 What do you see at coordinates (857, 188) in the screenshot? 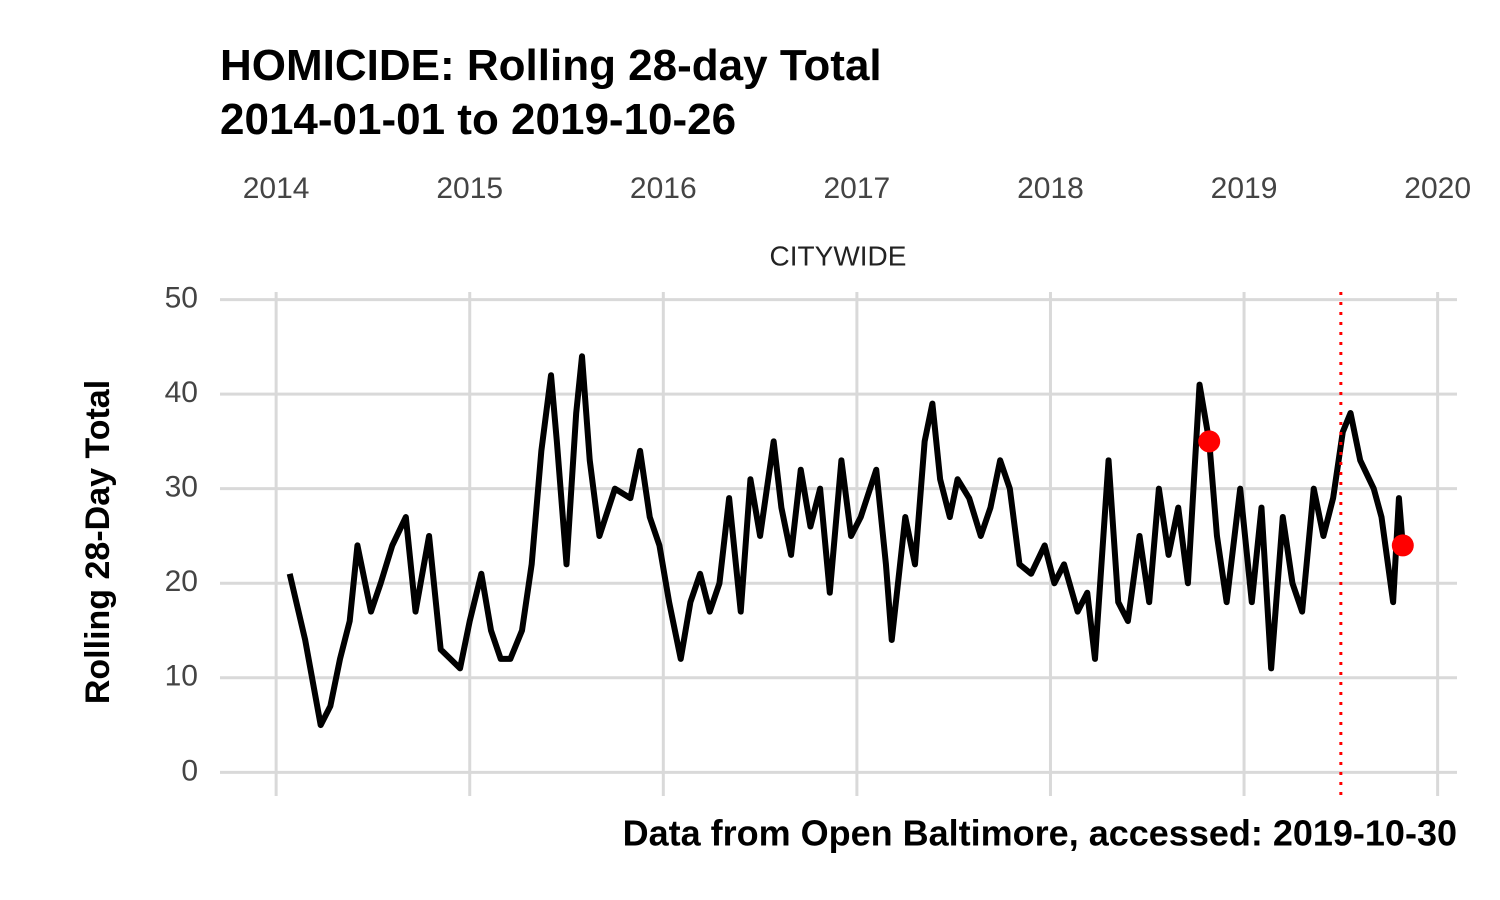
I see `x-tick-label: 2017` at bounding box center [857, 188].